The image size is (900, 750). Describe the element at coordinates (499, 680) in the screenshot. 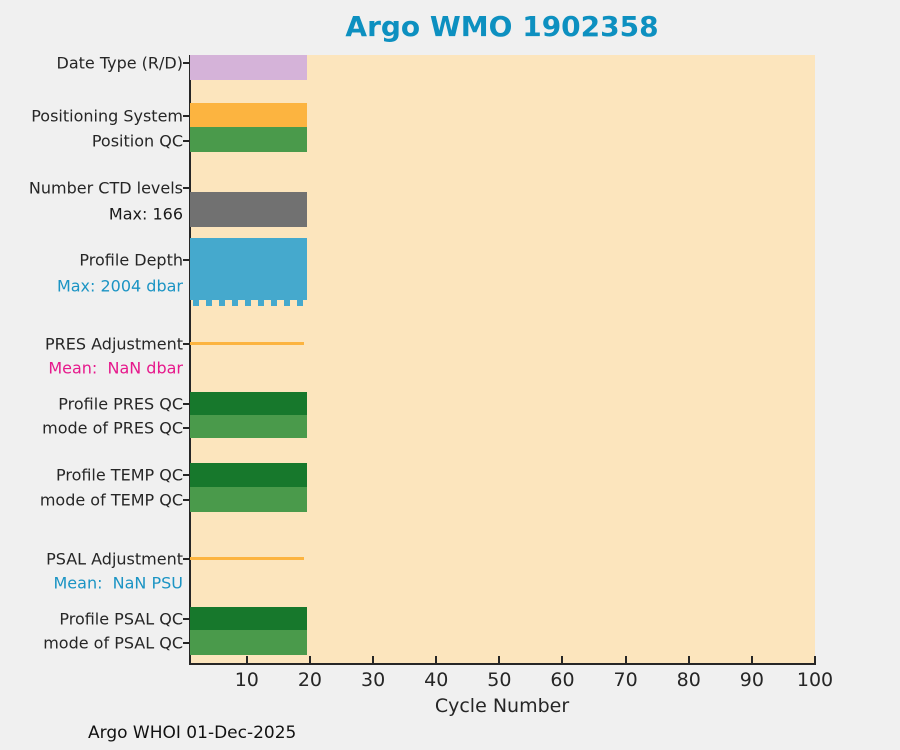

I see `x-tick-label: 50` at that location.